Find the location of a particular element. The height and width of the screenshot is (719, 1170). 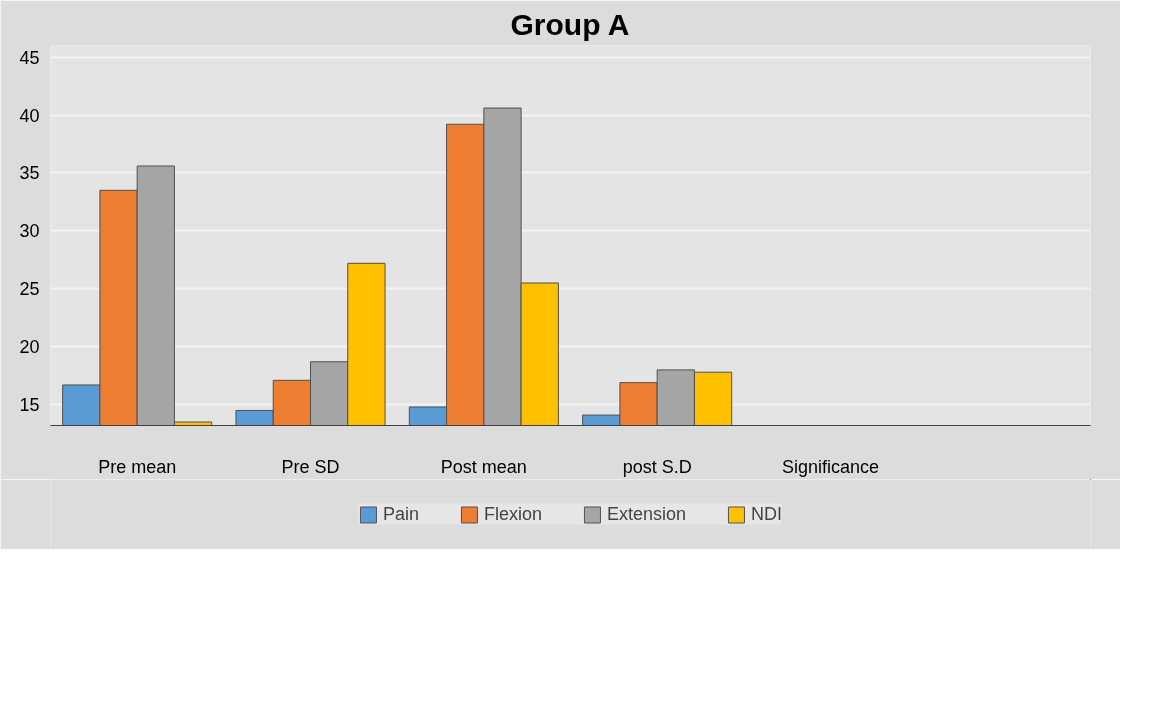

x-tick-label: Pre mean is located at coordinates (137, 466).